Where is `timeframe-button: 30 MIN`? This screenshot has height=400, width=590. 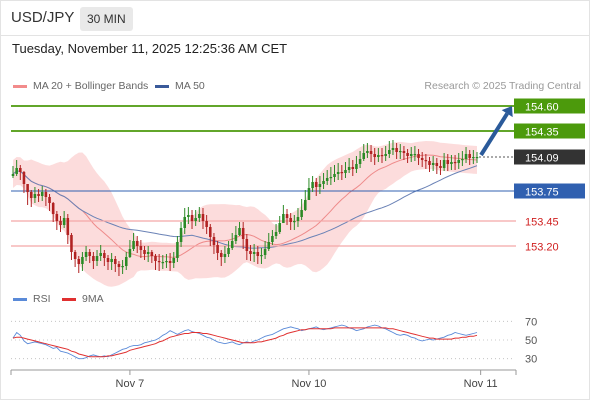 timeframe-button: 30 MIN is located at coordinates (106, 19).